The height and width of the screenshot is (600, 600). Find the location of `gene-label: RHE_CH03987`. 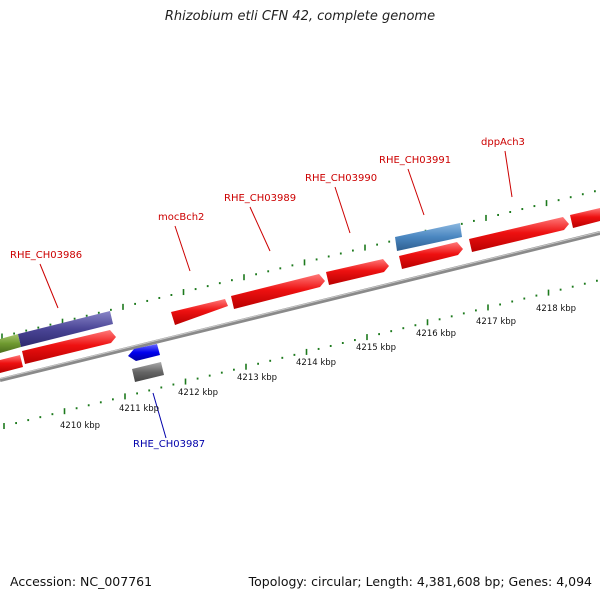

gene-label: RHE_CH03987 is located at coordinates (169, 444).